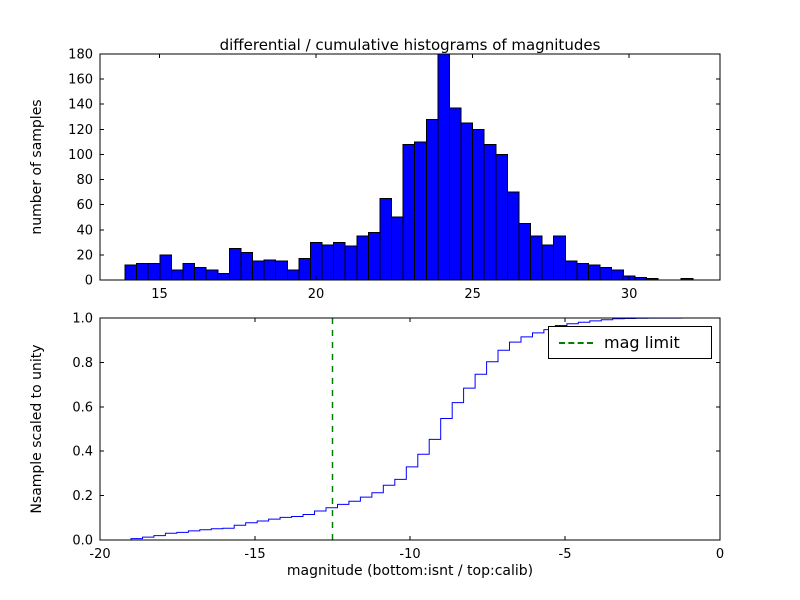 The height and width of the screenshot is (600, 800). What do you see at coordinates (80, 55) in the screenshot?
I see `y-tick-label: 180` at bounding box center [80, 55].